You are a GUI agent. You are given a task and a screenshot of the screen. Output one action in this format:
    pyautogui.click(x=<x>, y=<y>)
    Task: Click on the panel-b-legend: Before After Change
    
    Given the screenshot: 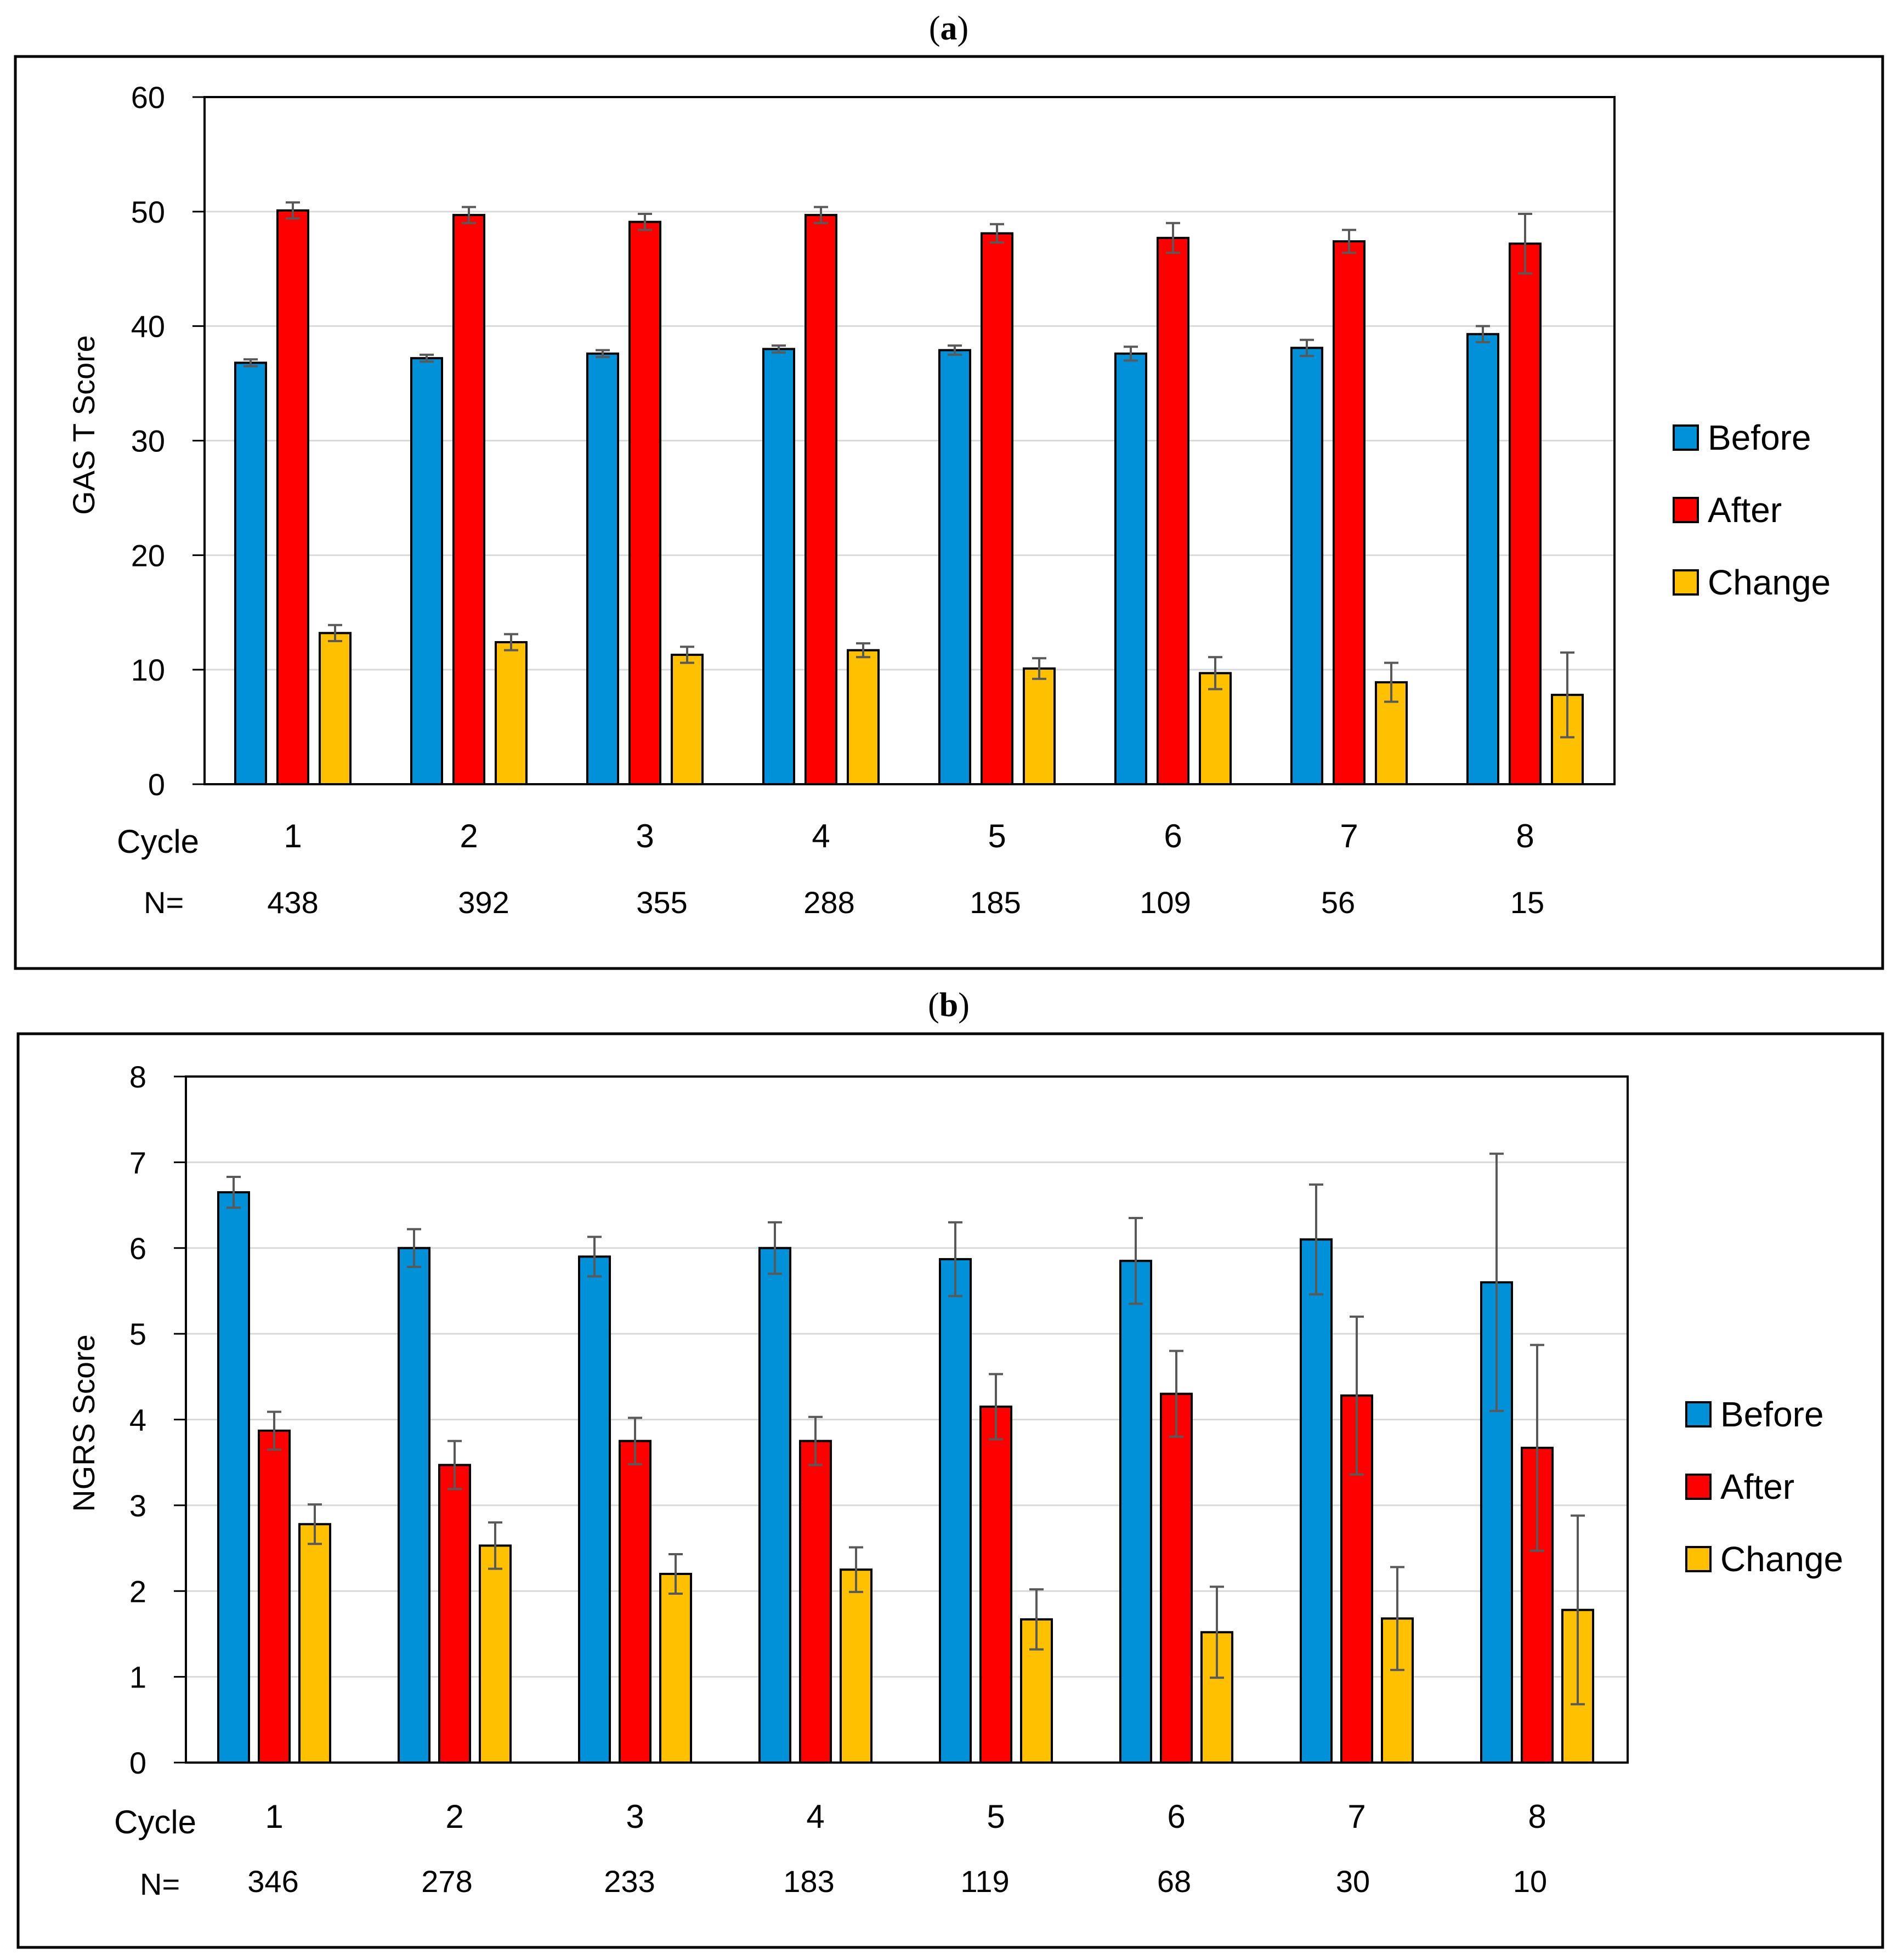 What is the action you would take?
    pyautogui.click(x=1764, y=1487)
    